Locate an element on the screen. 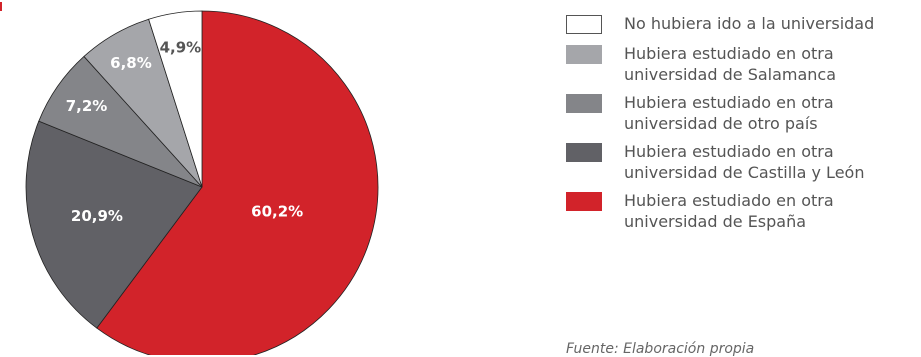 The width and height of the screenshot is (921, 357). legend-label: universidad de otro país is located at coordinates (721, 123).